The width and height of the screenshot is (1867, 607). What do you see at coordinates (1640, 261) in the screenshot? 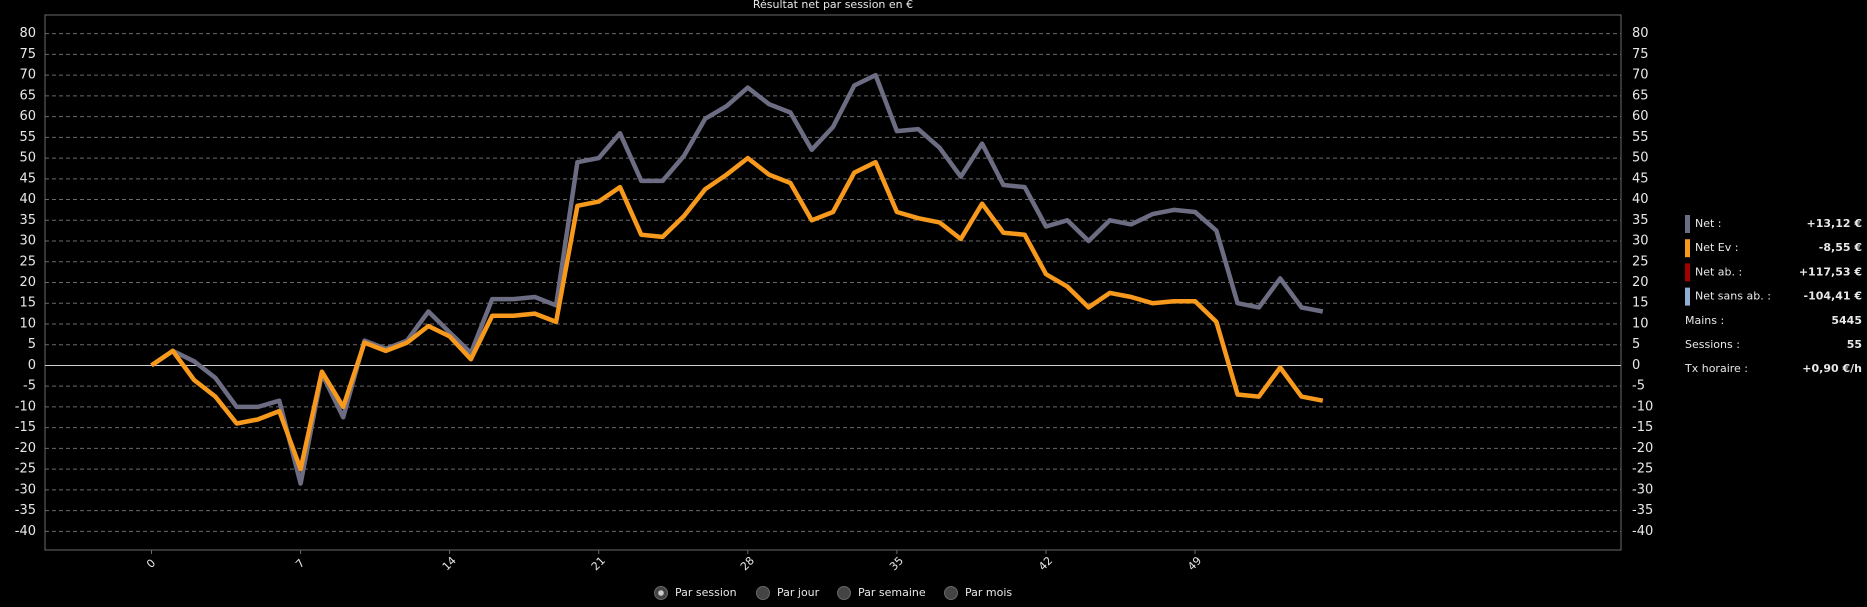
I see `y-tick-label-right: 25` at bounding box center [1640, 261].